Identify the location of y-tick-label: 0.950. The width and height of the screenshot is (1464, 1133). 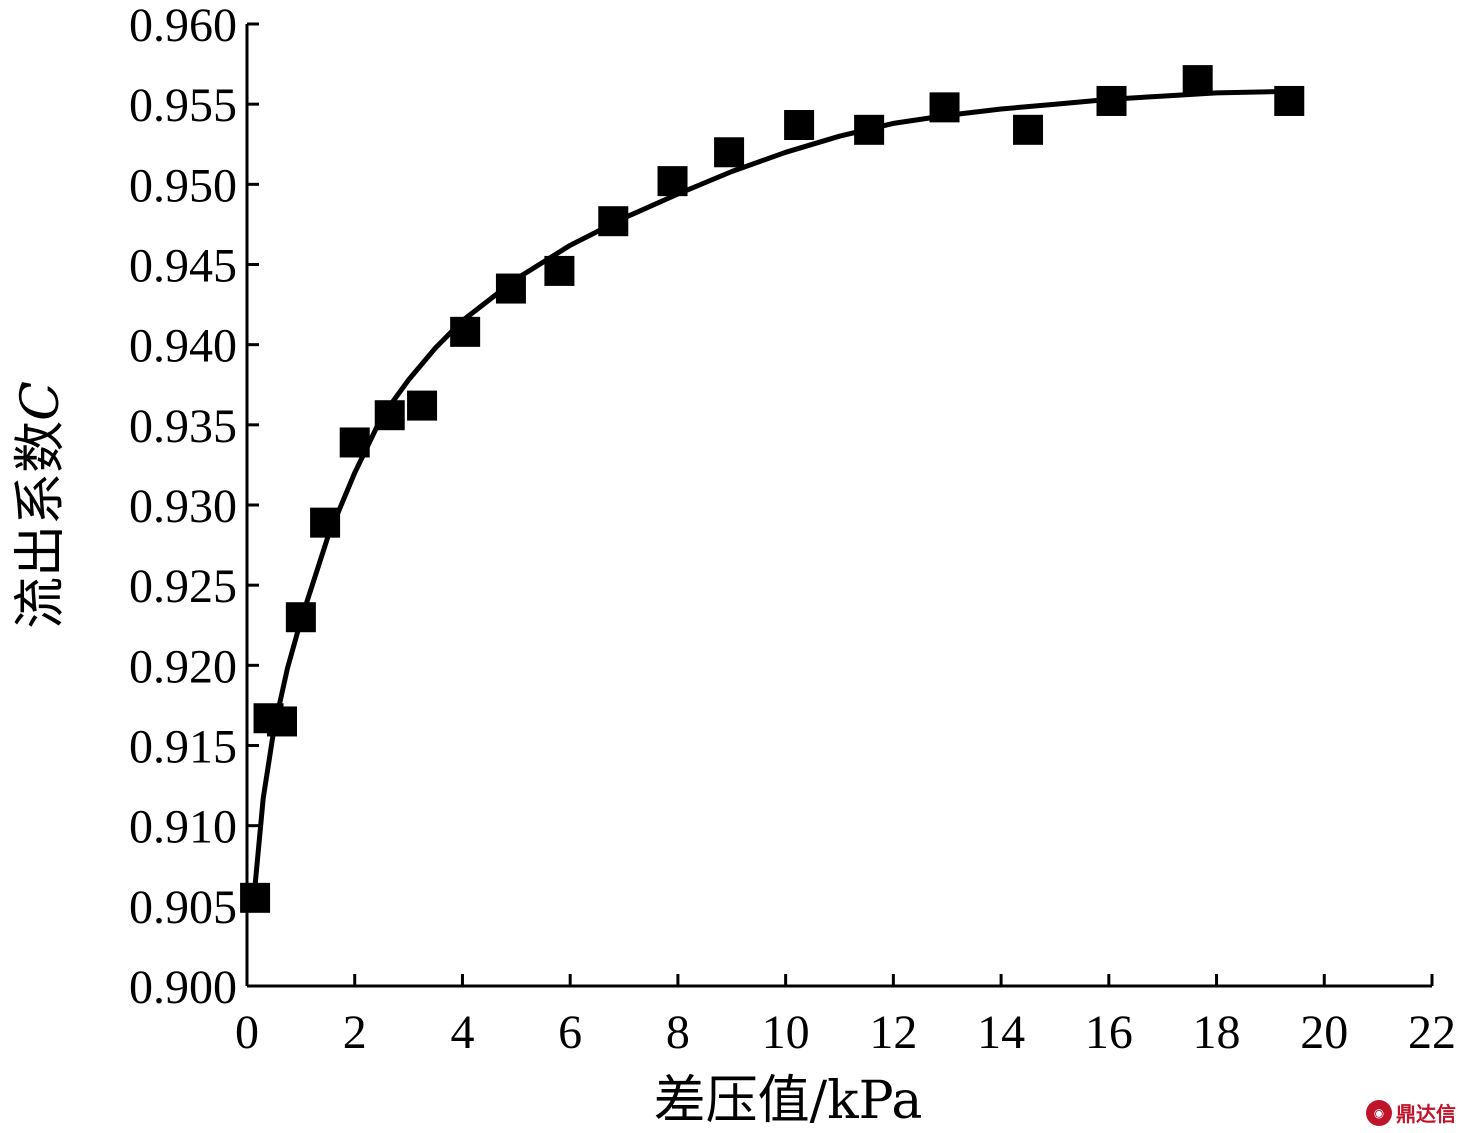
(183, 185).